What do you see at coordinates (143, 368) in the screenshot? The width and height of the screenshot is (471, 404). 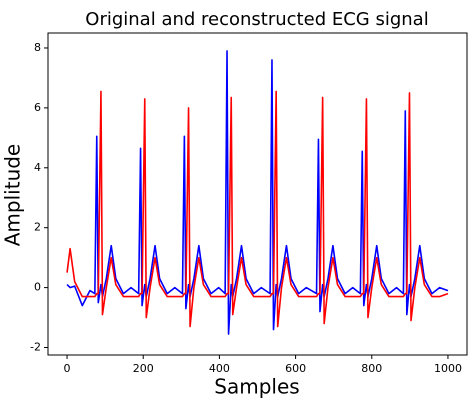 I see `x-tick-label: 200` at bounding box center [143, 368].